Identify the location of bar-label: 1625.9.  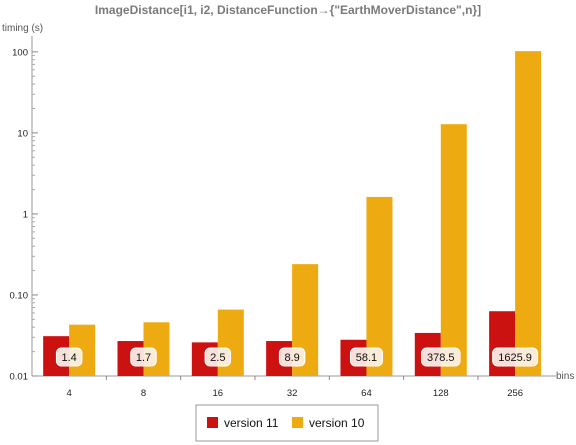
(515, 358).